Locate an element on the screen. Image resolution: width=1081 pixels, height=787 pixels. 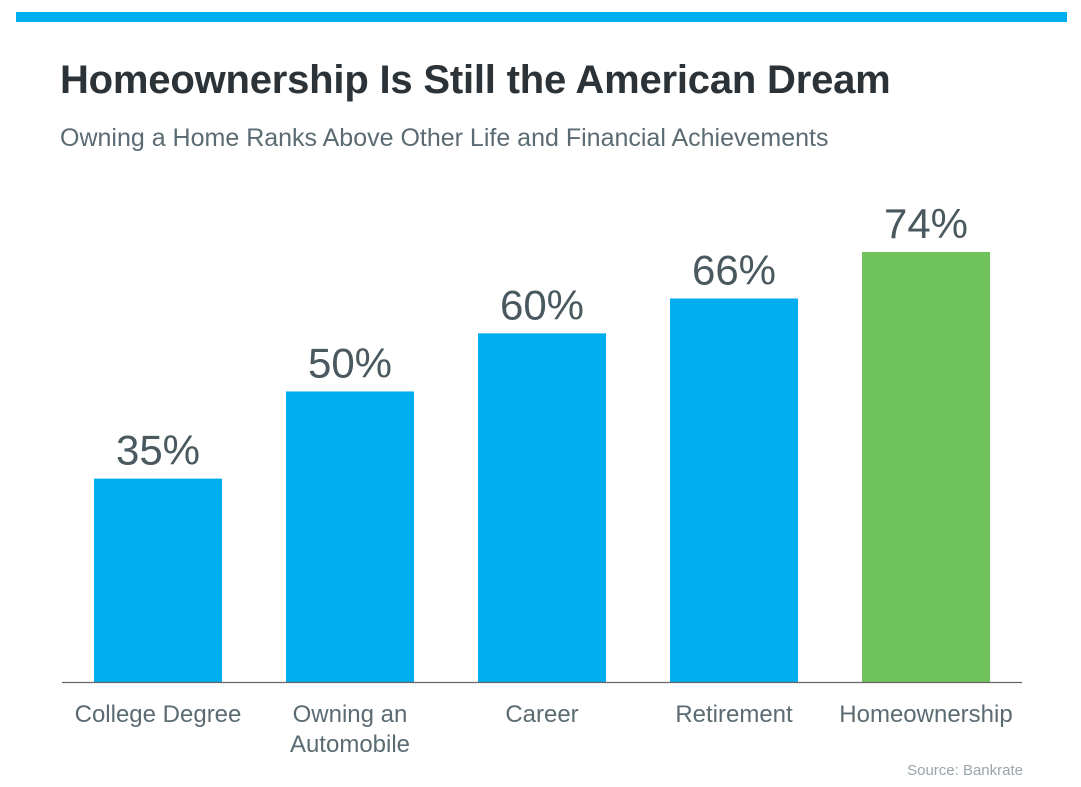
category-label-1: Owning an Automobile is located at coordinates (350, 729).